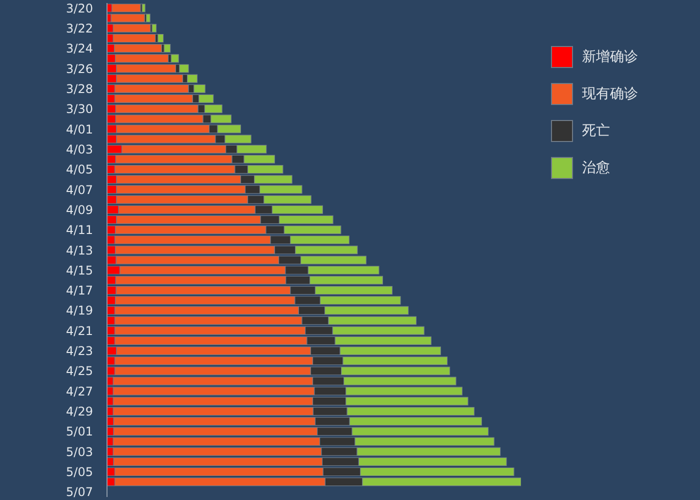  I want to click on y-tick-label: 5/01, so click(79, 431).